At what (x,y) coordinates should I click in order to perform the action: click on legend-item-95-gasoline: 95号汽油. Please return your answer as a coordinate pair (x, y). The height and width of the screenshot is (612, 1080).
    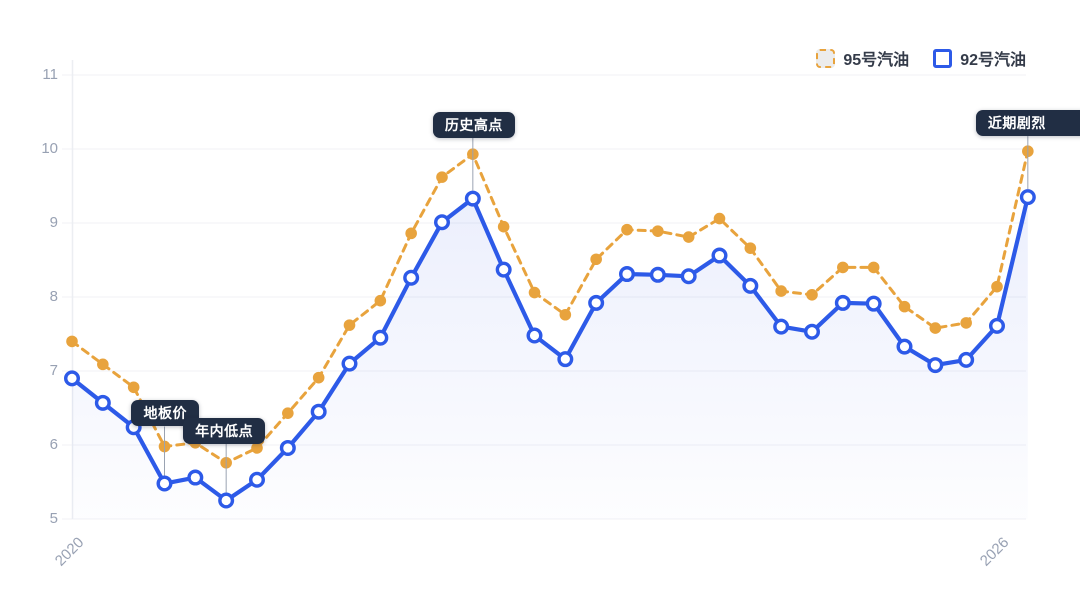
    Looking at the image, I should click on (862, 58).